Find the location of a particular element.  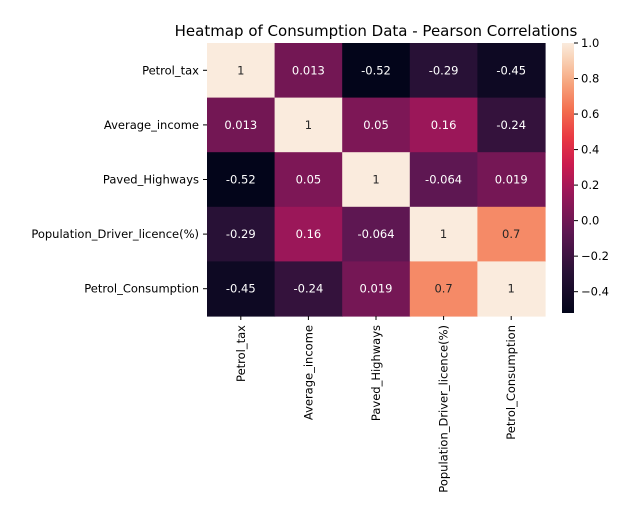

row-label: Petrol_tax is located at coordinates (170, 70).